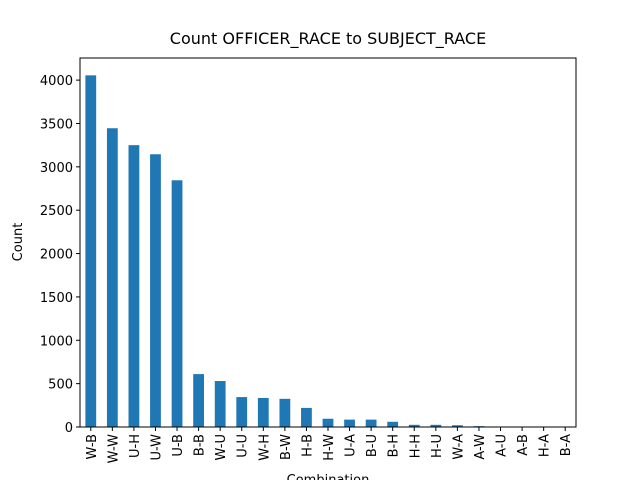  What do you see at coordinates (56, 255) in the screenshot?
I see `y-tick-label: 2000` at bounding box center [56, 255].